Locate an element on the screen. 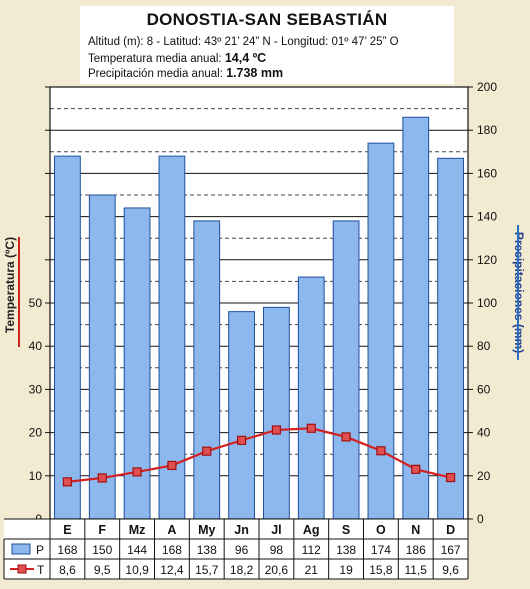 This screenshot has height=589, width=530. right-tick-label: 180 is located at coordinates (487, 130).